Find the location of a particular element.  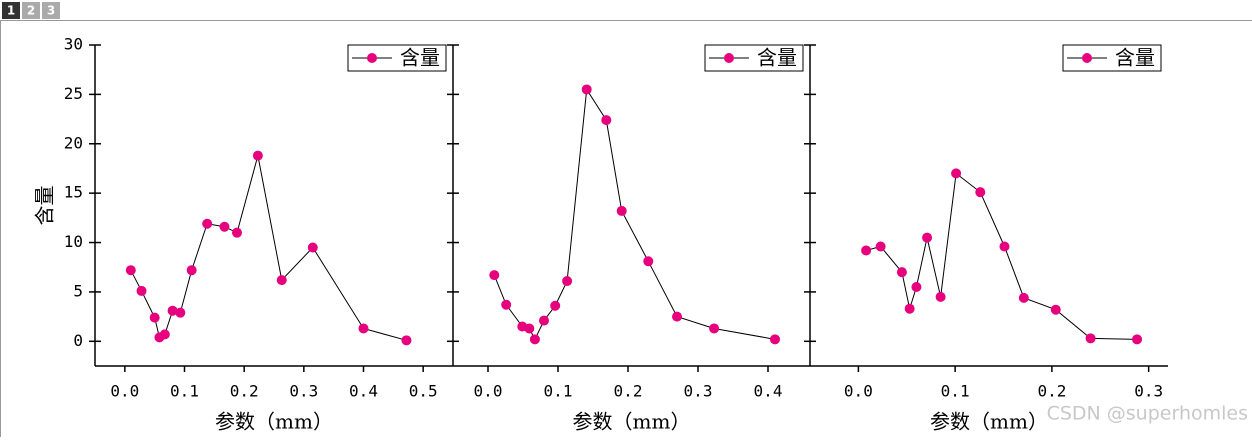

tabs: 1 2 3 is located at coordinates (31, 10).